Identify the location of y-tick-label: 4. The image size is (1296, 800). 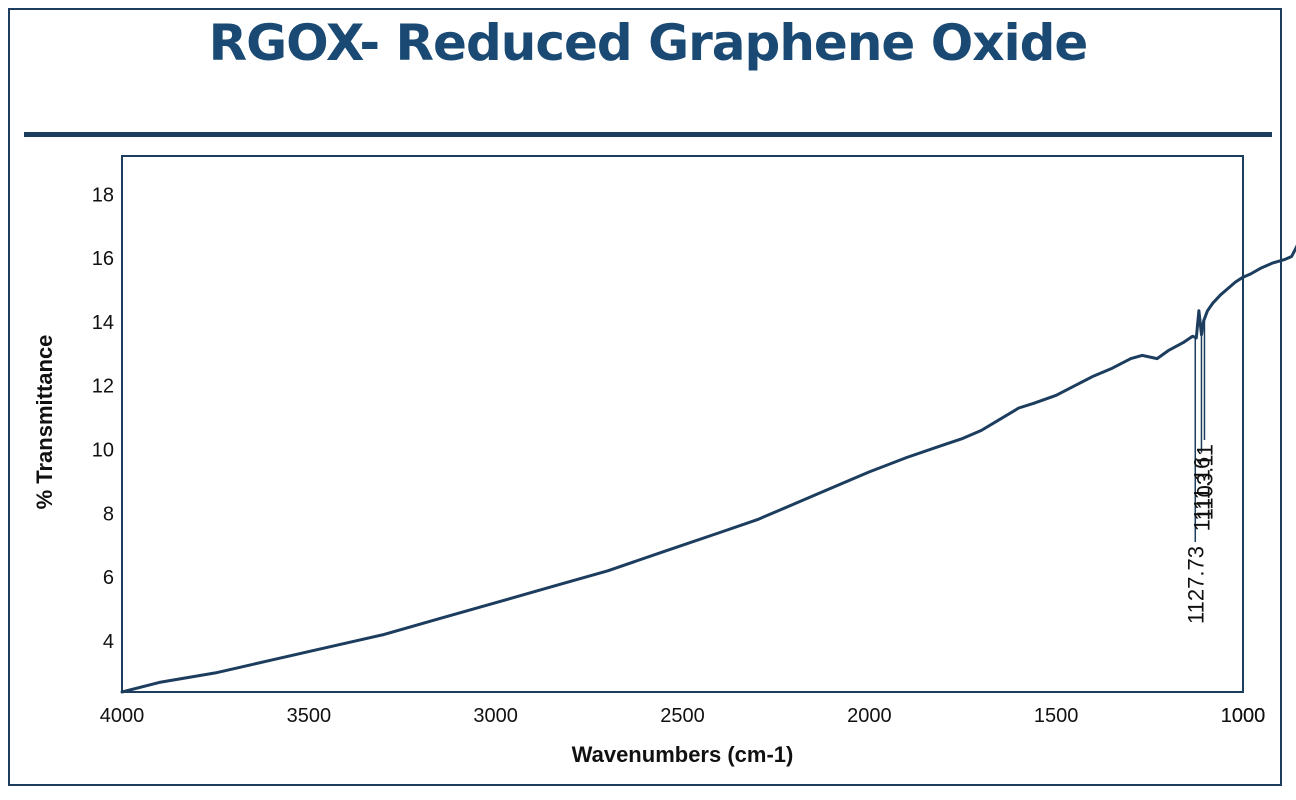
(108, 642).